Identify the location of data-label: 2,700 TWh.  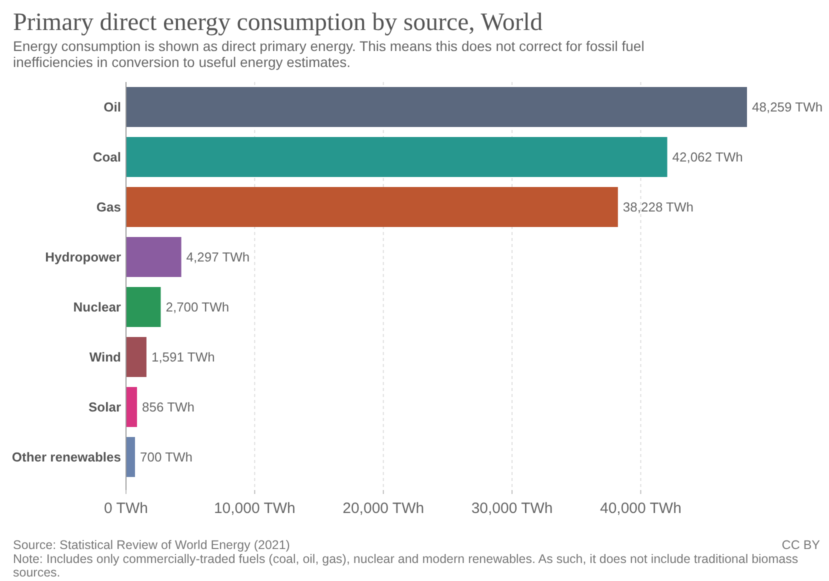
(198, 307).